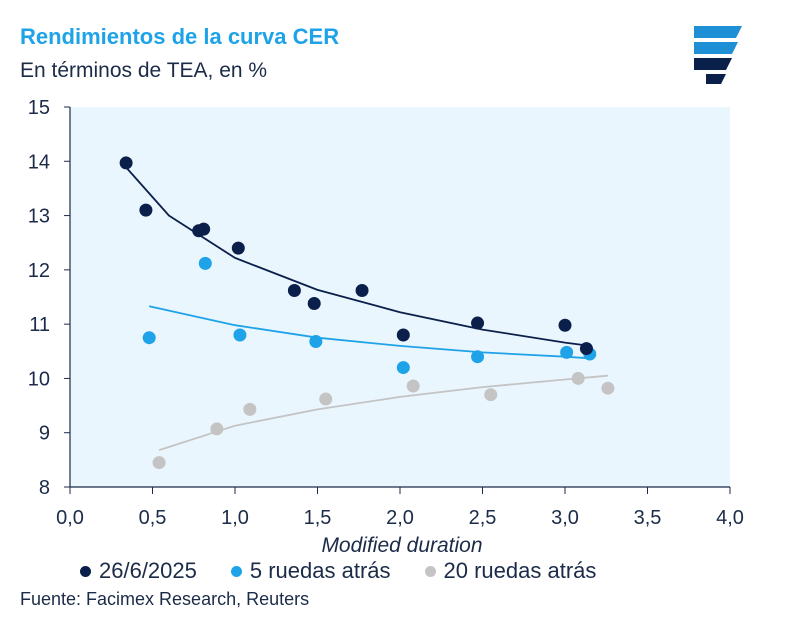 Image resolution: width=800 pixels, height=634 pixels. What do you see at coordinates (148, 570) in the screenshot?
I see `legend-label-current: 26/6/2025` at bounding box center [148, 570].